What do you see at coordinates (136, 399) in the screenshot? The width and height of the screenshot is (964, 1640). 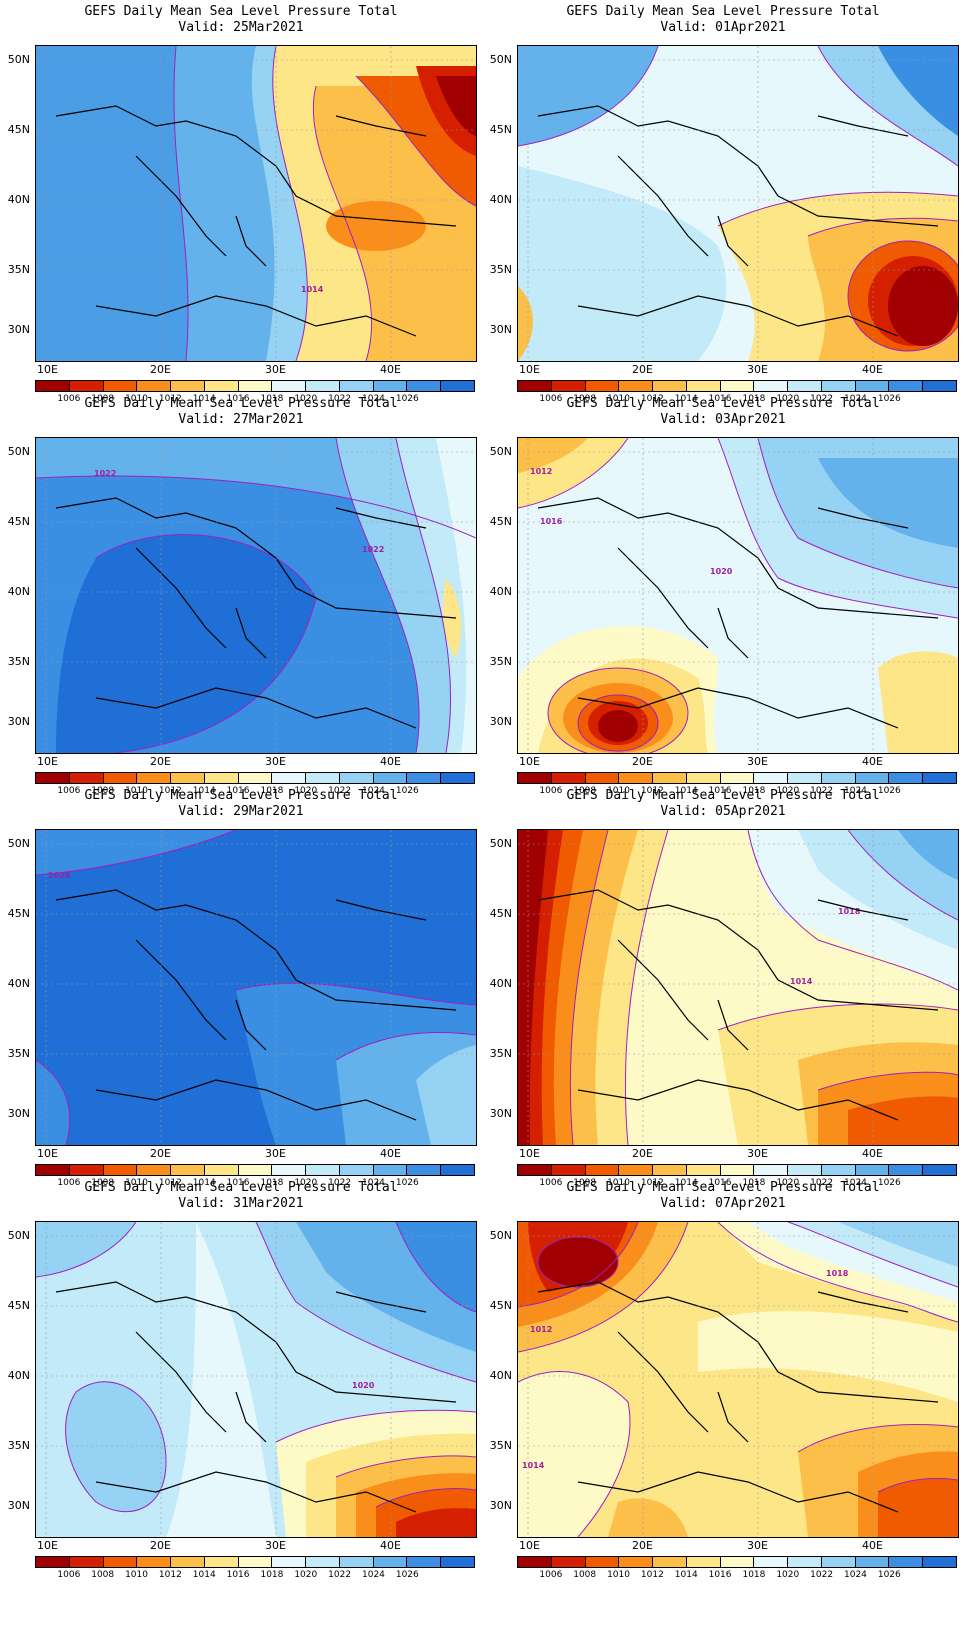 I see `colorbar-label: 1010` at bounding box center [136, 399].